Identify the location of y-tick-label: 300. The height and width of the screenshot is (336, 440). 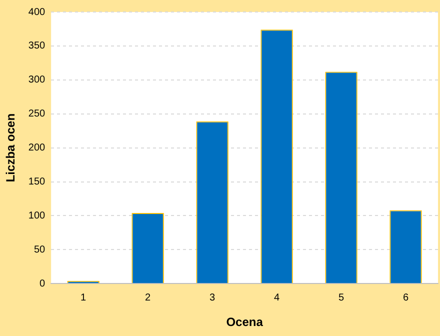
(37, 80).